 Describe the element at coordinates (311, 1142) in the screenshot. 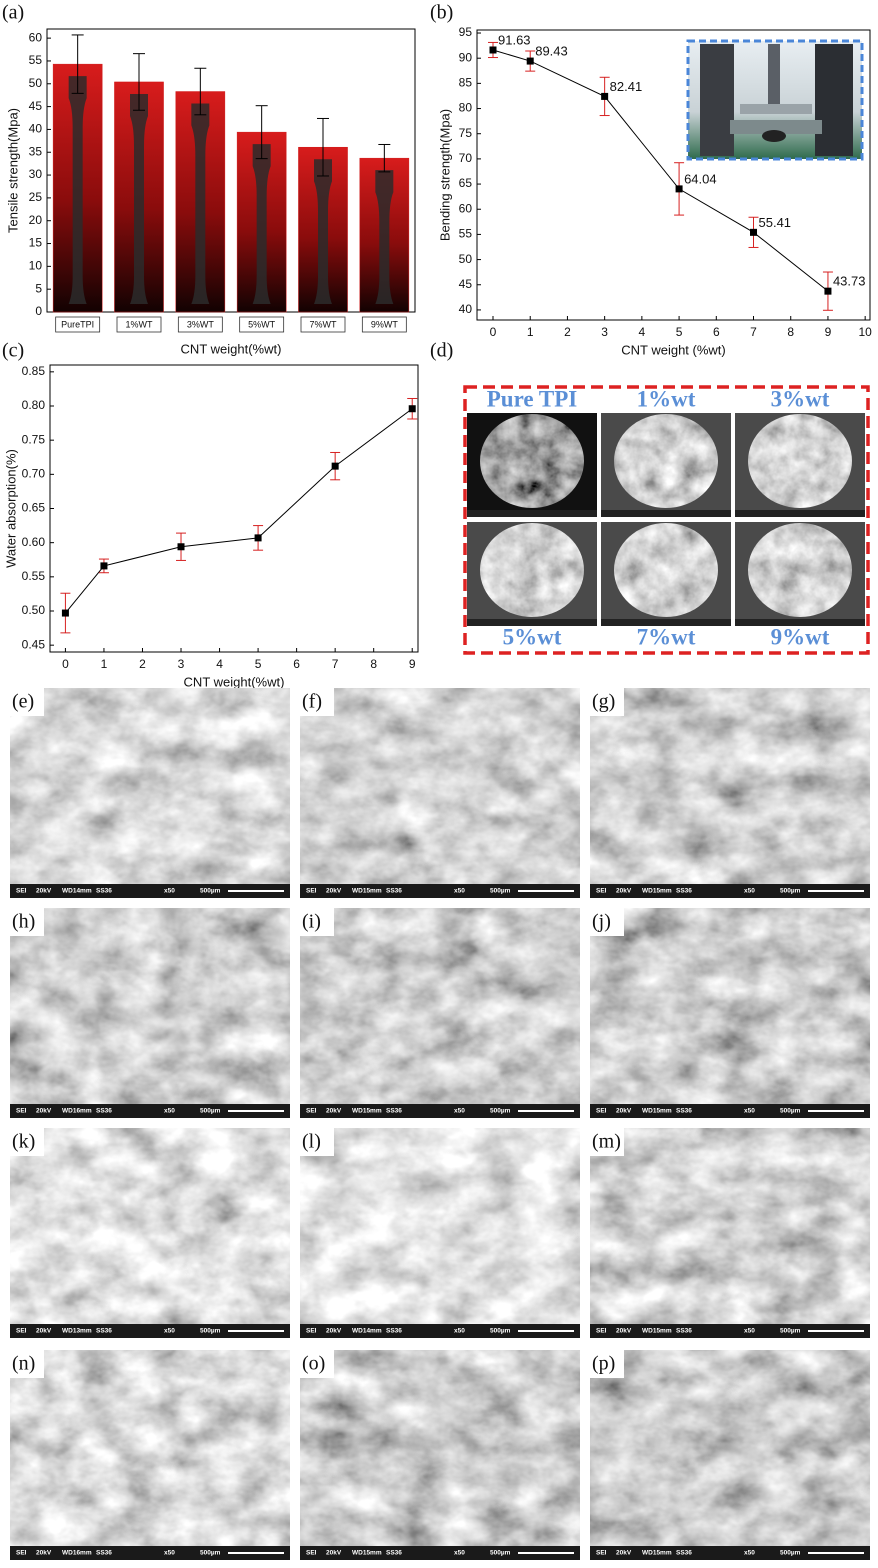

I see `panel-label: (l)` at that location.